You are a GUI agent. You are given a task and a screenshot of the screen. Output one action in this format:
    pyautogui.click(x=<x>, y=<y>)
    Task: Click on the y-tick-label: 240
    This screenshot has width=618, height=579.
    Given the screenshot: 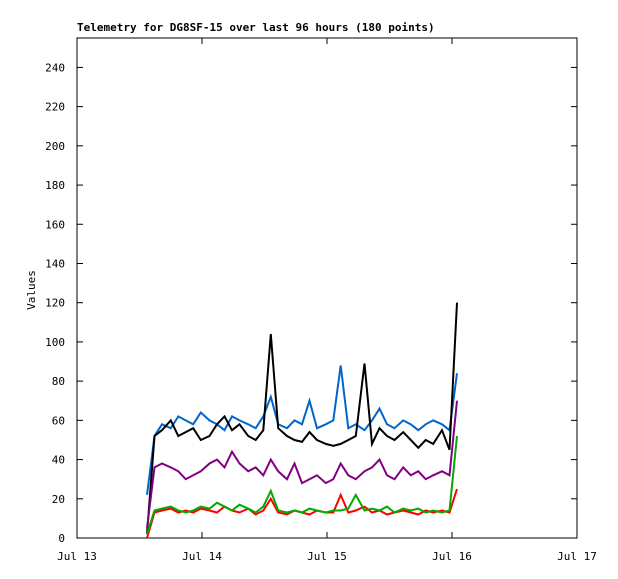 What is the action you would take?
    pyautogui.click(x=55, y=67)
    